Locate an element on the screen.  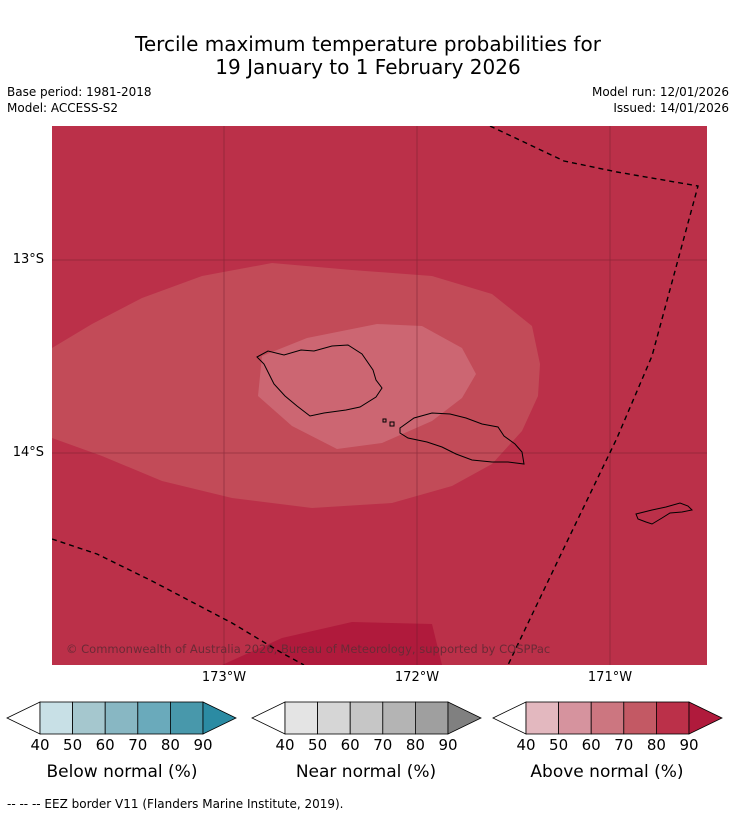
below-normal-label: Below normal (%) is located at coordinates (122, 772).